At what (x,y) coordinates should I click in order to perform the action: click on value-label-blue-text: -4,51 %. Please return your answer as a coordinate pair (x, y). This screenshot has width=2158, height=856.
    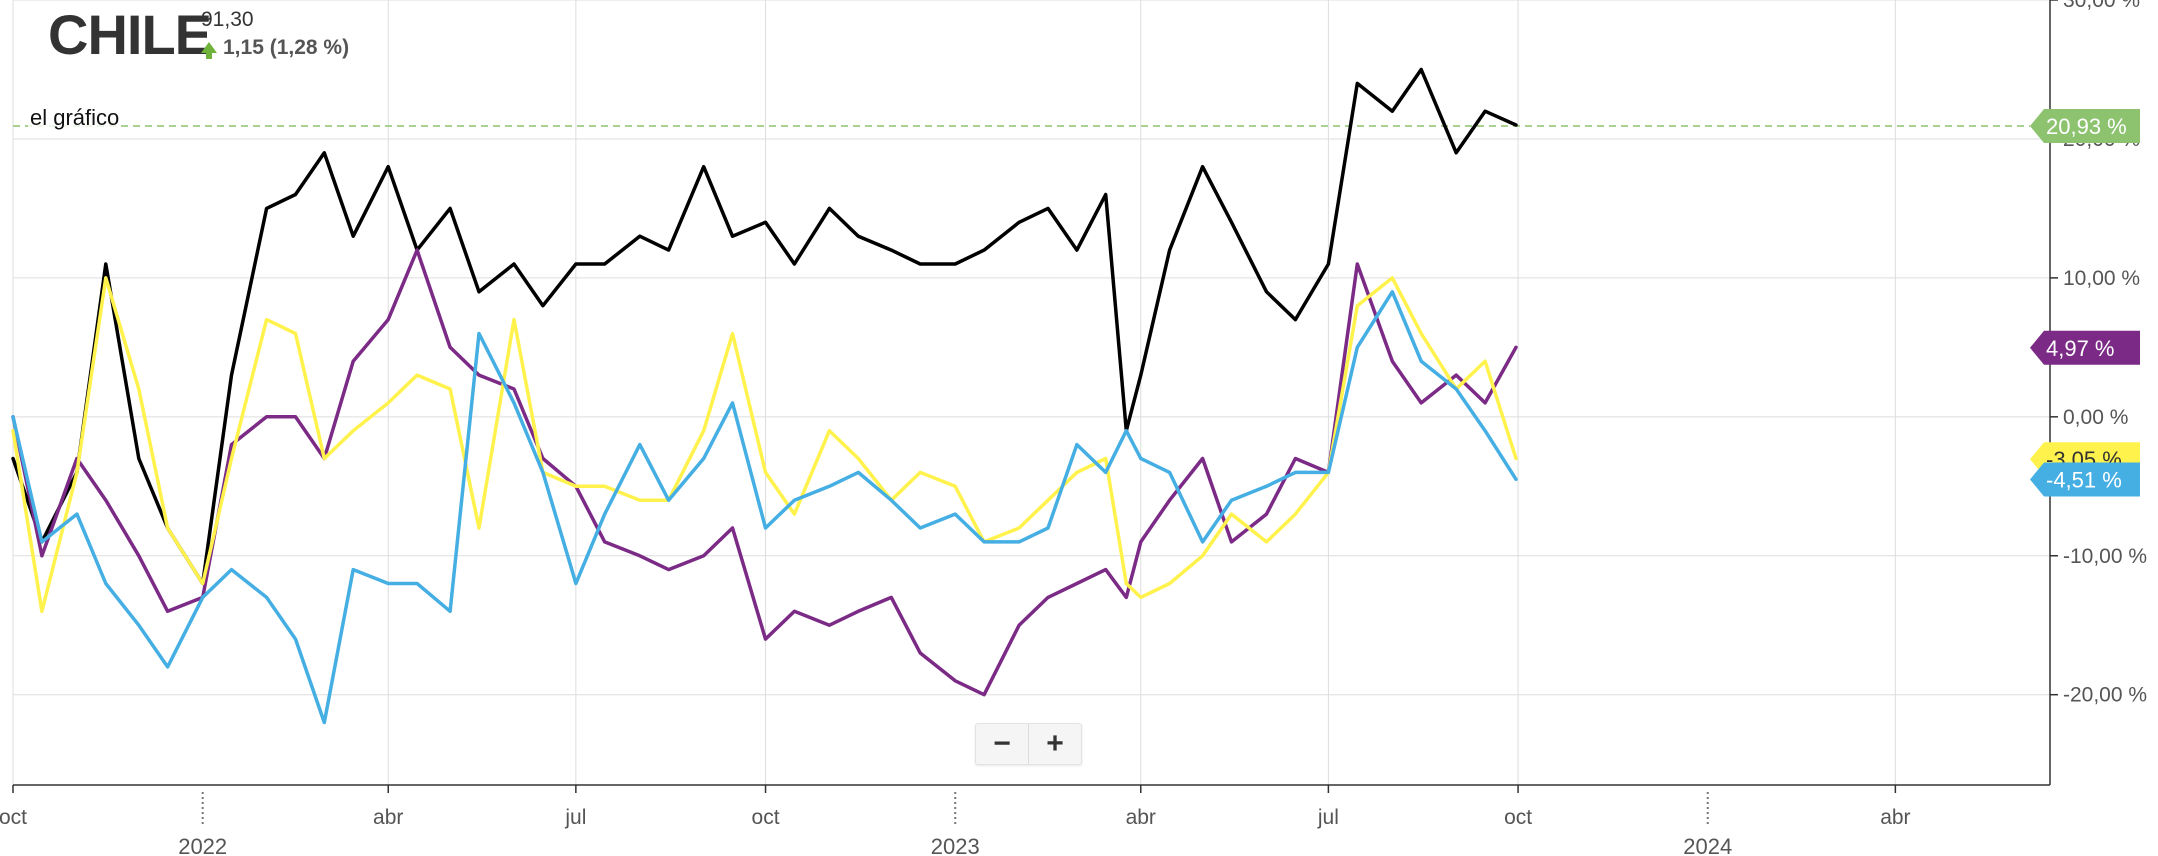
    Looking at the image, I should click on (2084, 479).